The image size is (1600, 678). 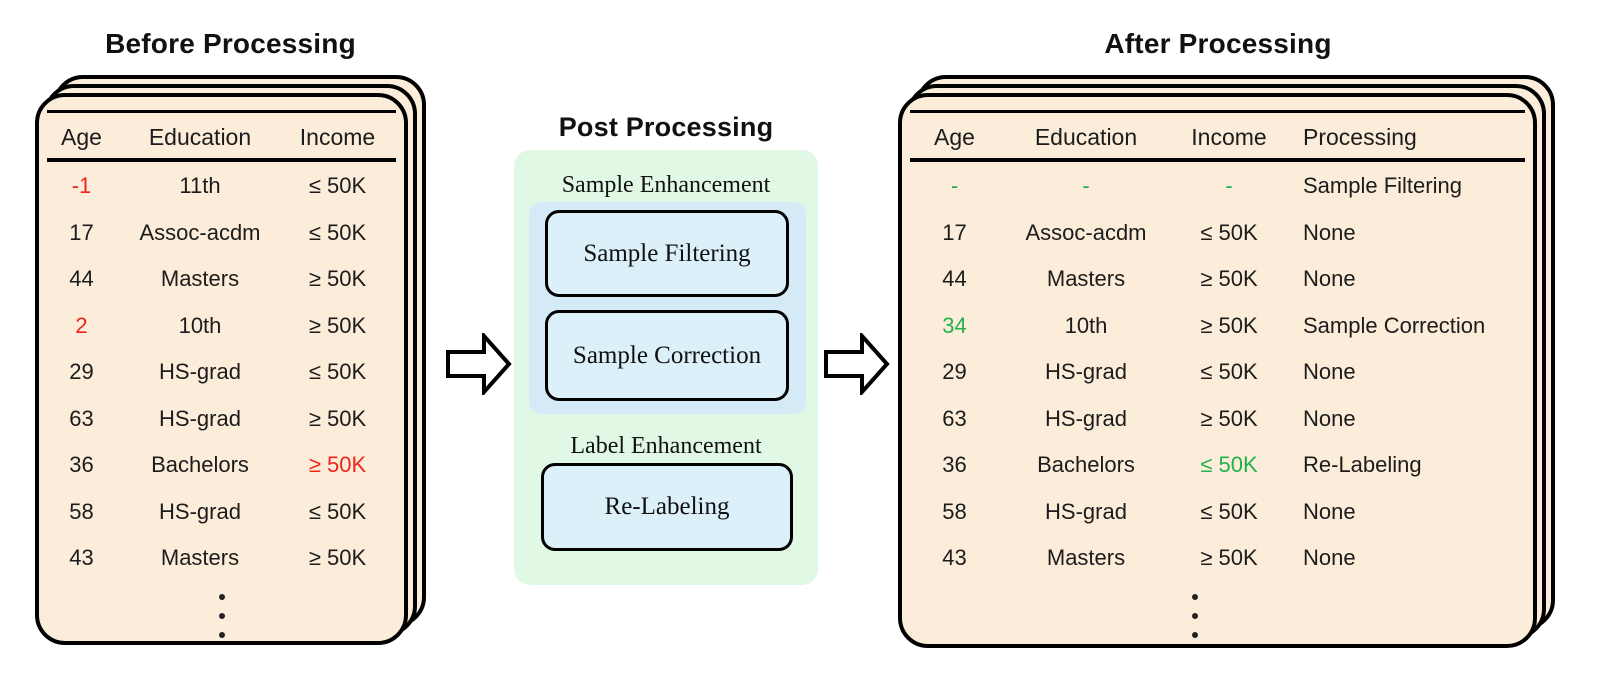 I want to click on table-row: 43 Masters ≥ 50K None, so click(x=1217, y=558).